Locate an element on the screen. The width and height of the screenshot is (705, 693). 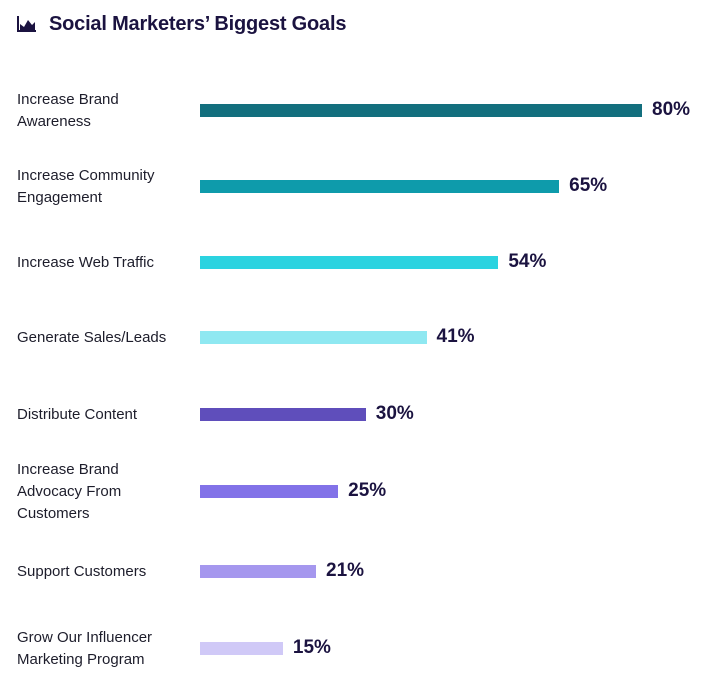
category-label: Increase Brand Awareness is located at coordinates (68, 110).